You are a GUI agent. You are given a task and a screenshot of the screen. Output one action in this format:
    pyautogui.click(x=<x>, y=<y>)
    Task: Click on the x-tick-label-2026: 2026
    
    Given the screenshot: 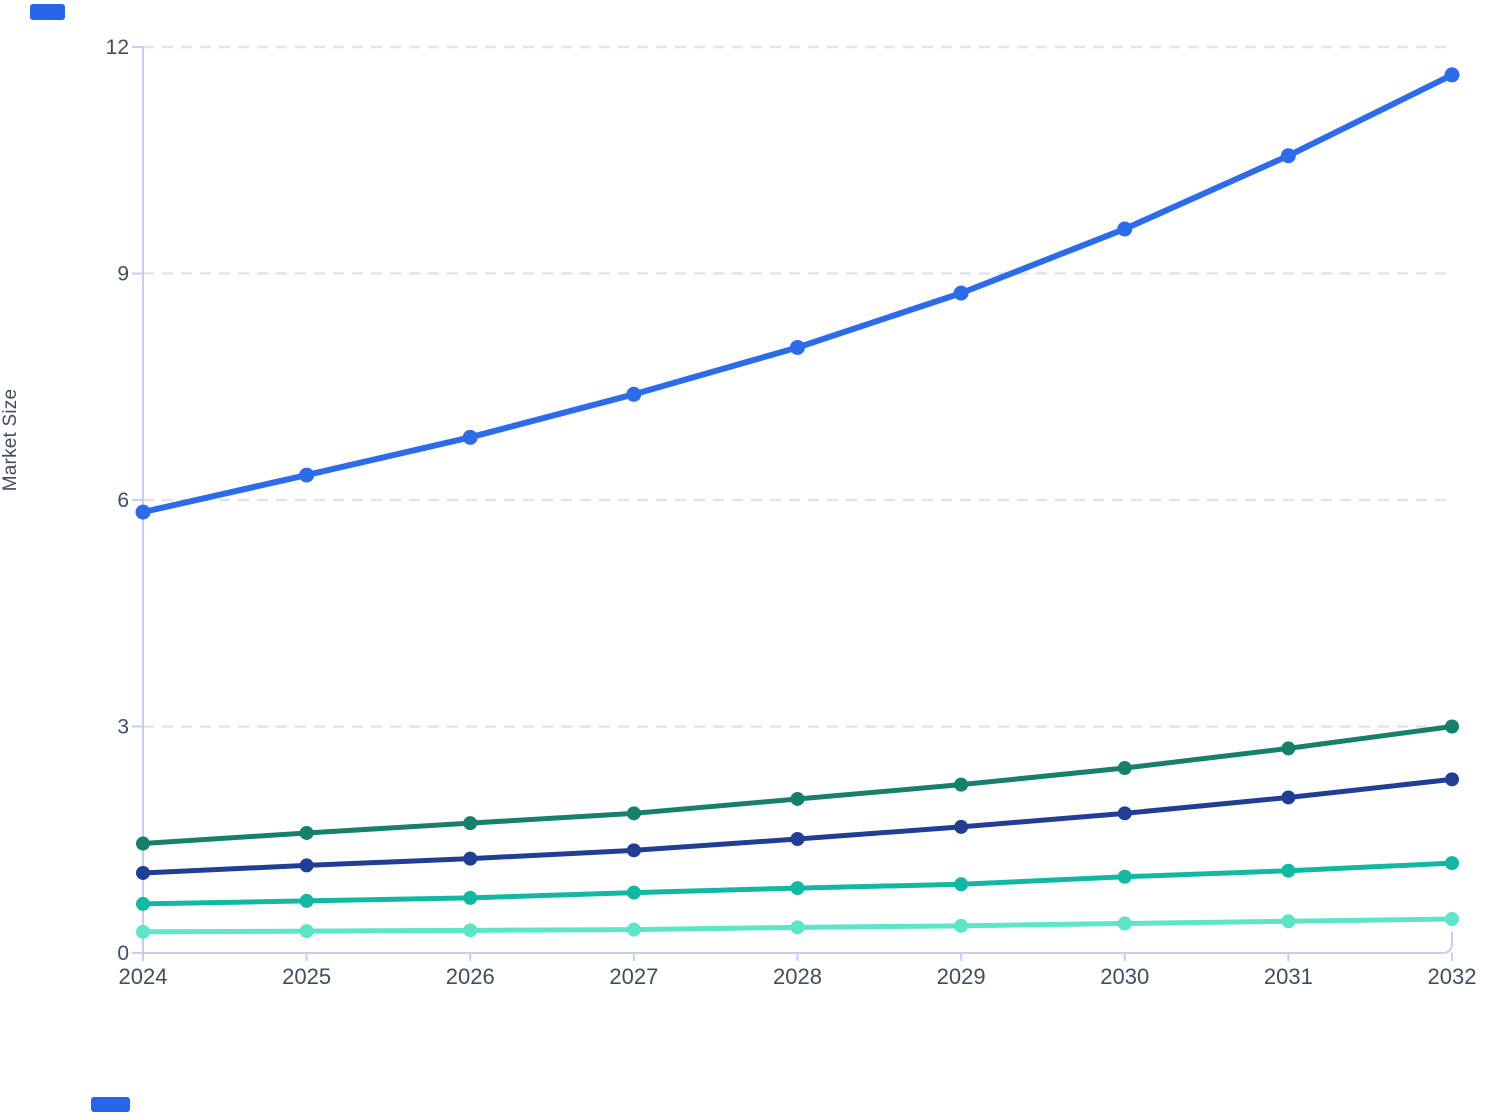 What is the action you would take?
    pyautogui.click(x=470, y=976)
    